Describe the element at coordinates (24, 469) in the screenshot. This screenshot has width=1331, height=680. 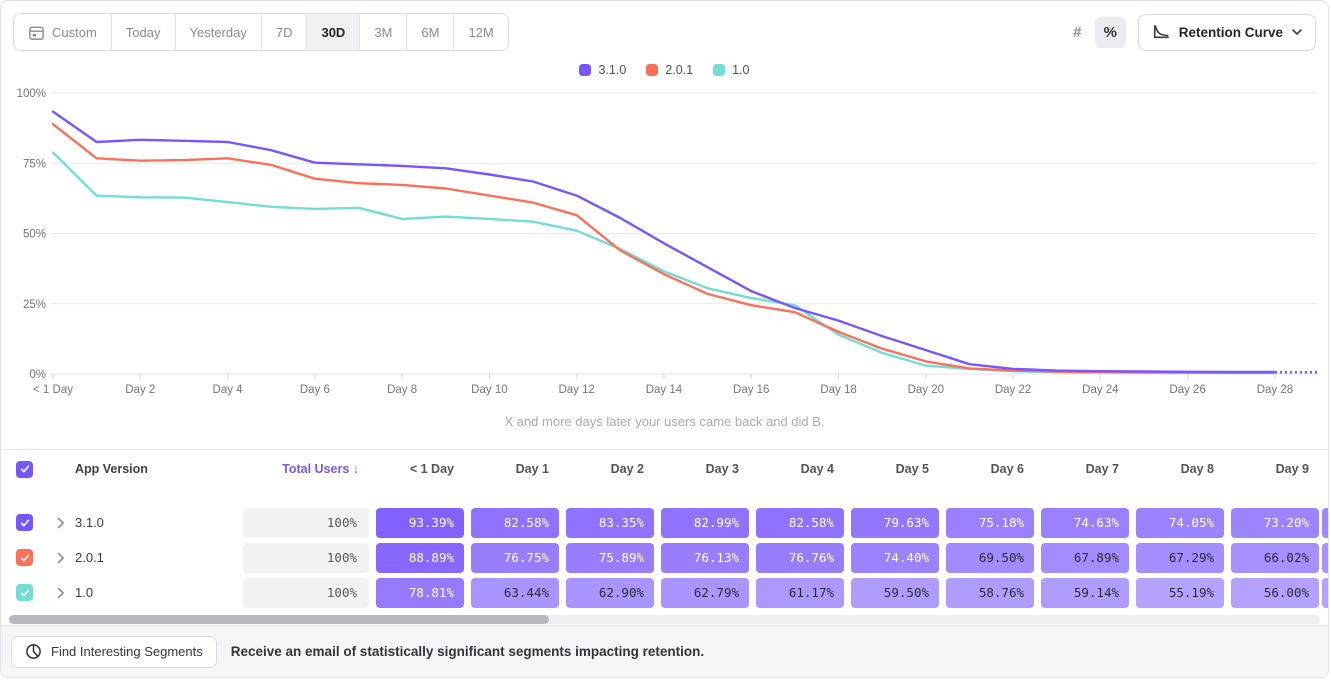
I see `select-all-checkbox` at that location.